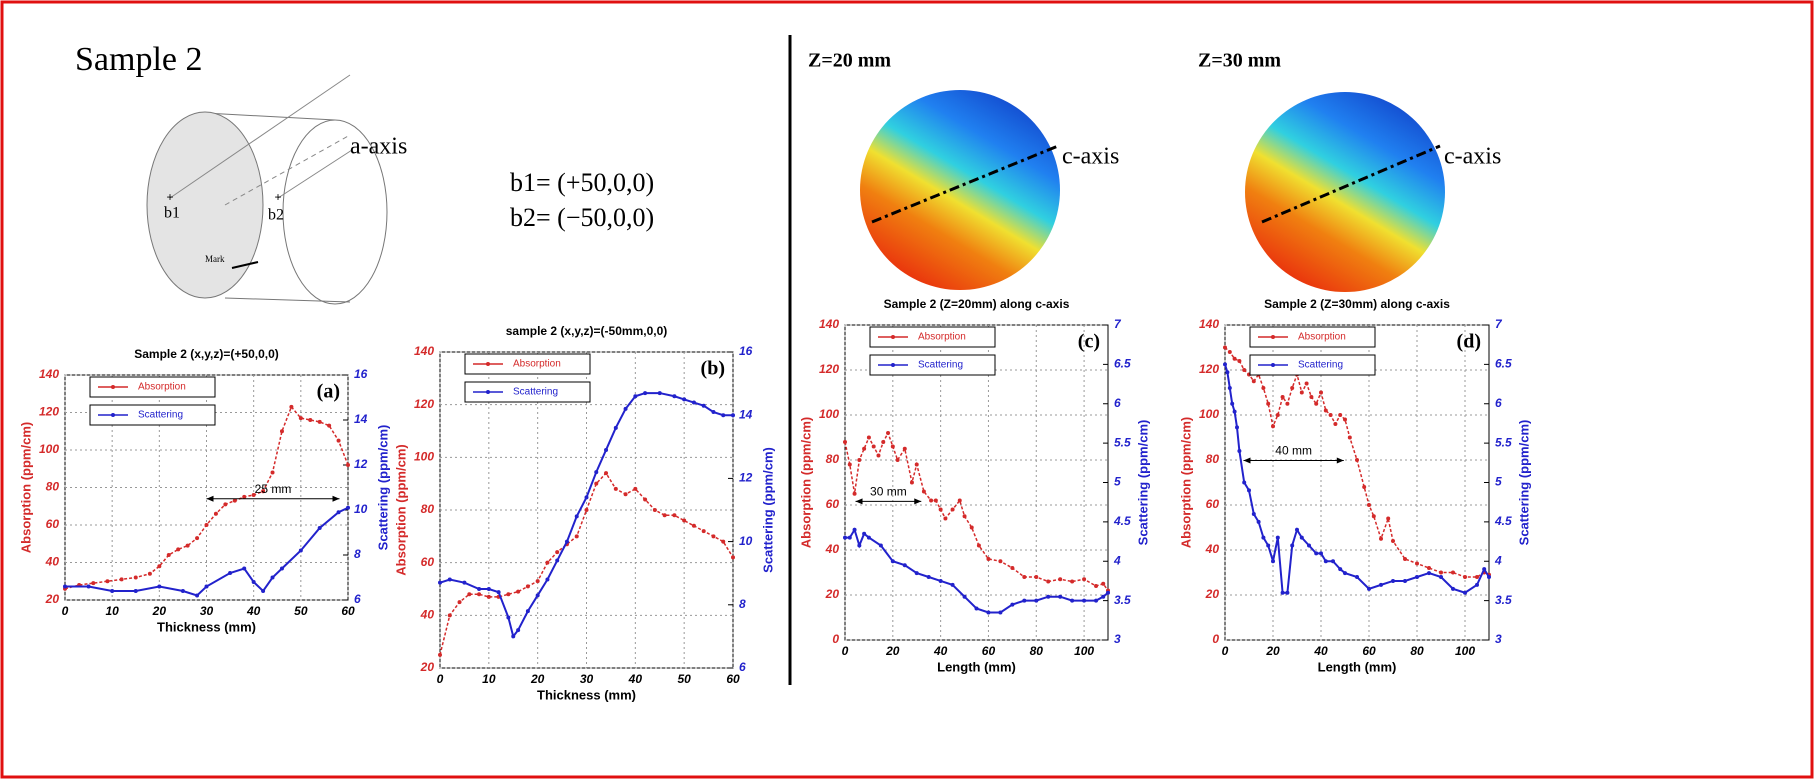 This screenshot has width=1814, height=779. What do you see at coordinates (1357, 304) in the screenshot?
I see `chart-title: Sample 2 (Z=30mm) along c-axis` at bounding box center [1357, 304].